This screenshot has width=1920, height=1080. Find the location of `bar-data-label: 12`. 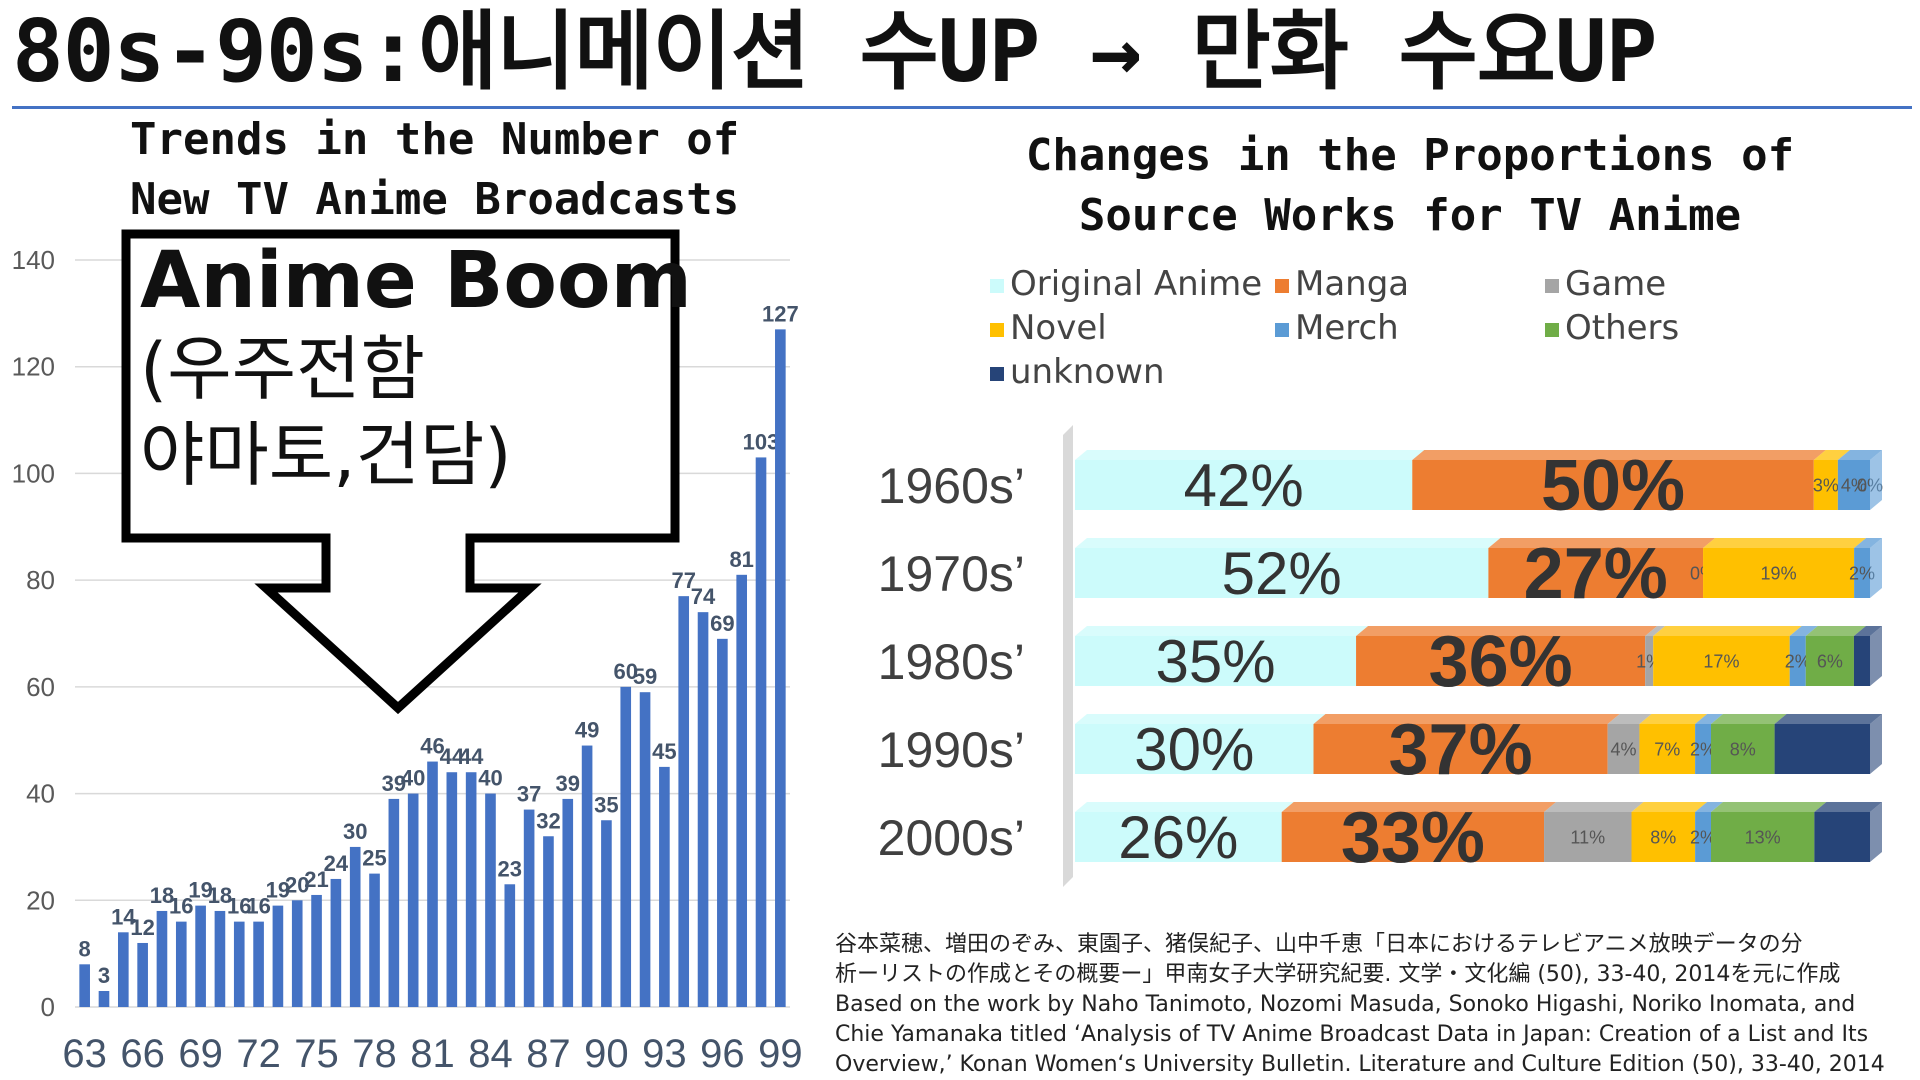

bar-data-label: 12 is located at coordinates (142, 927).